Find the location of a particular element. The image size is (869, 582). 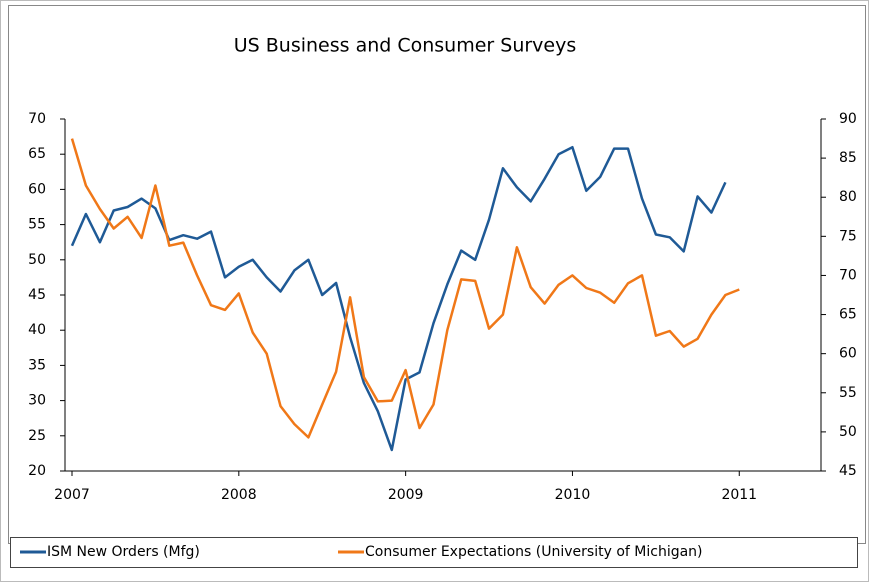

y-tick-label: 50 is located at coordinates (37, 260).